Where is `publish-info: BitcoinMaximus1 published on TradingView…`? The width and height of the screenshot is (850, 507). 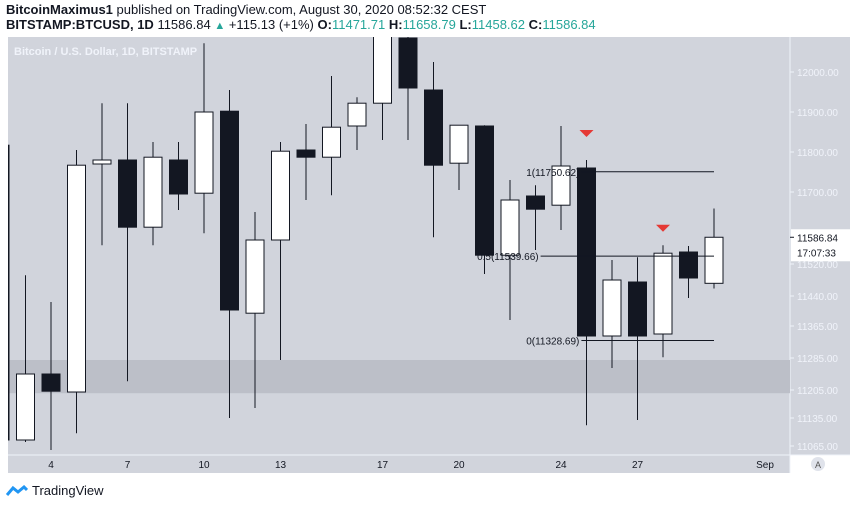
publish-info: BitcoinMaximus1 published on TradingView… is located at coordinates (246, 9).